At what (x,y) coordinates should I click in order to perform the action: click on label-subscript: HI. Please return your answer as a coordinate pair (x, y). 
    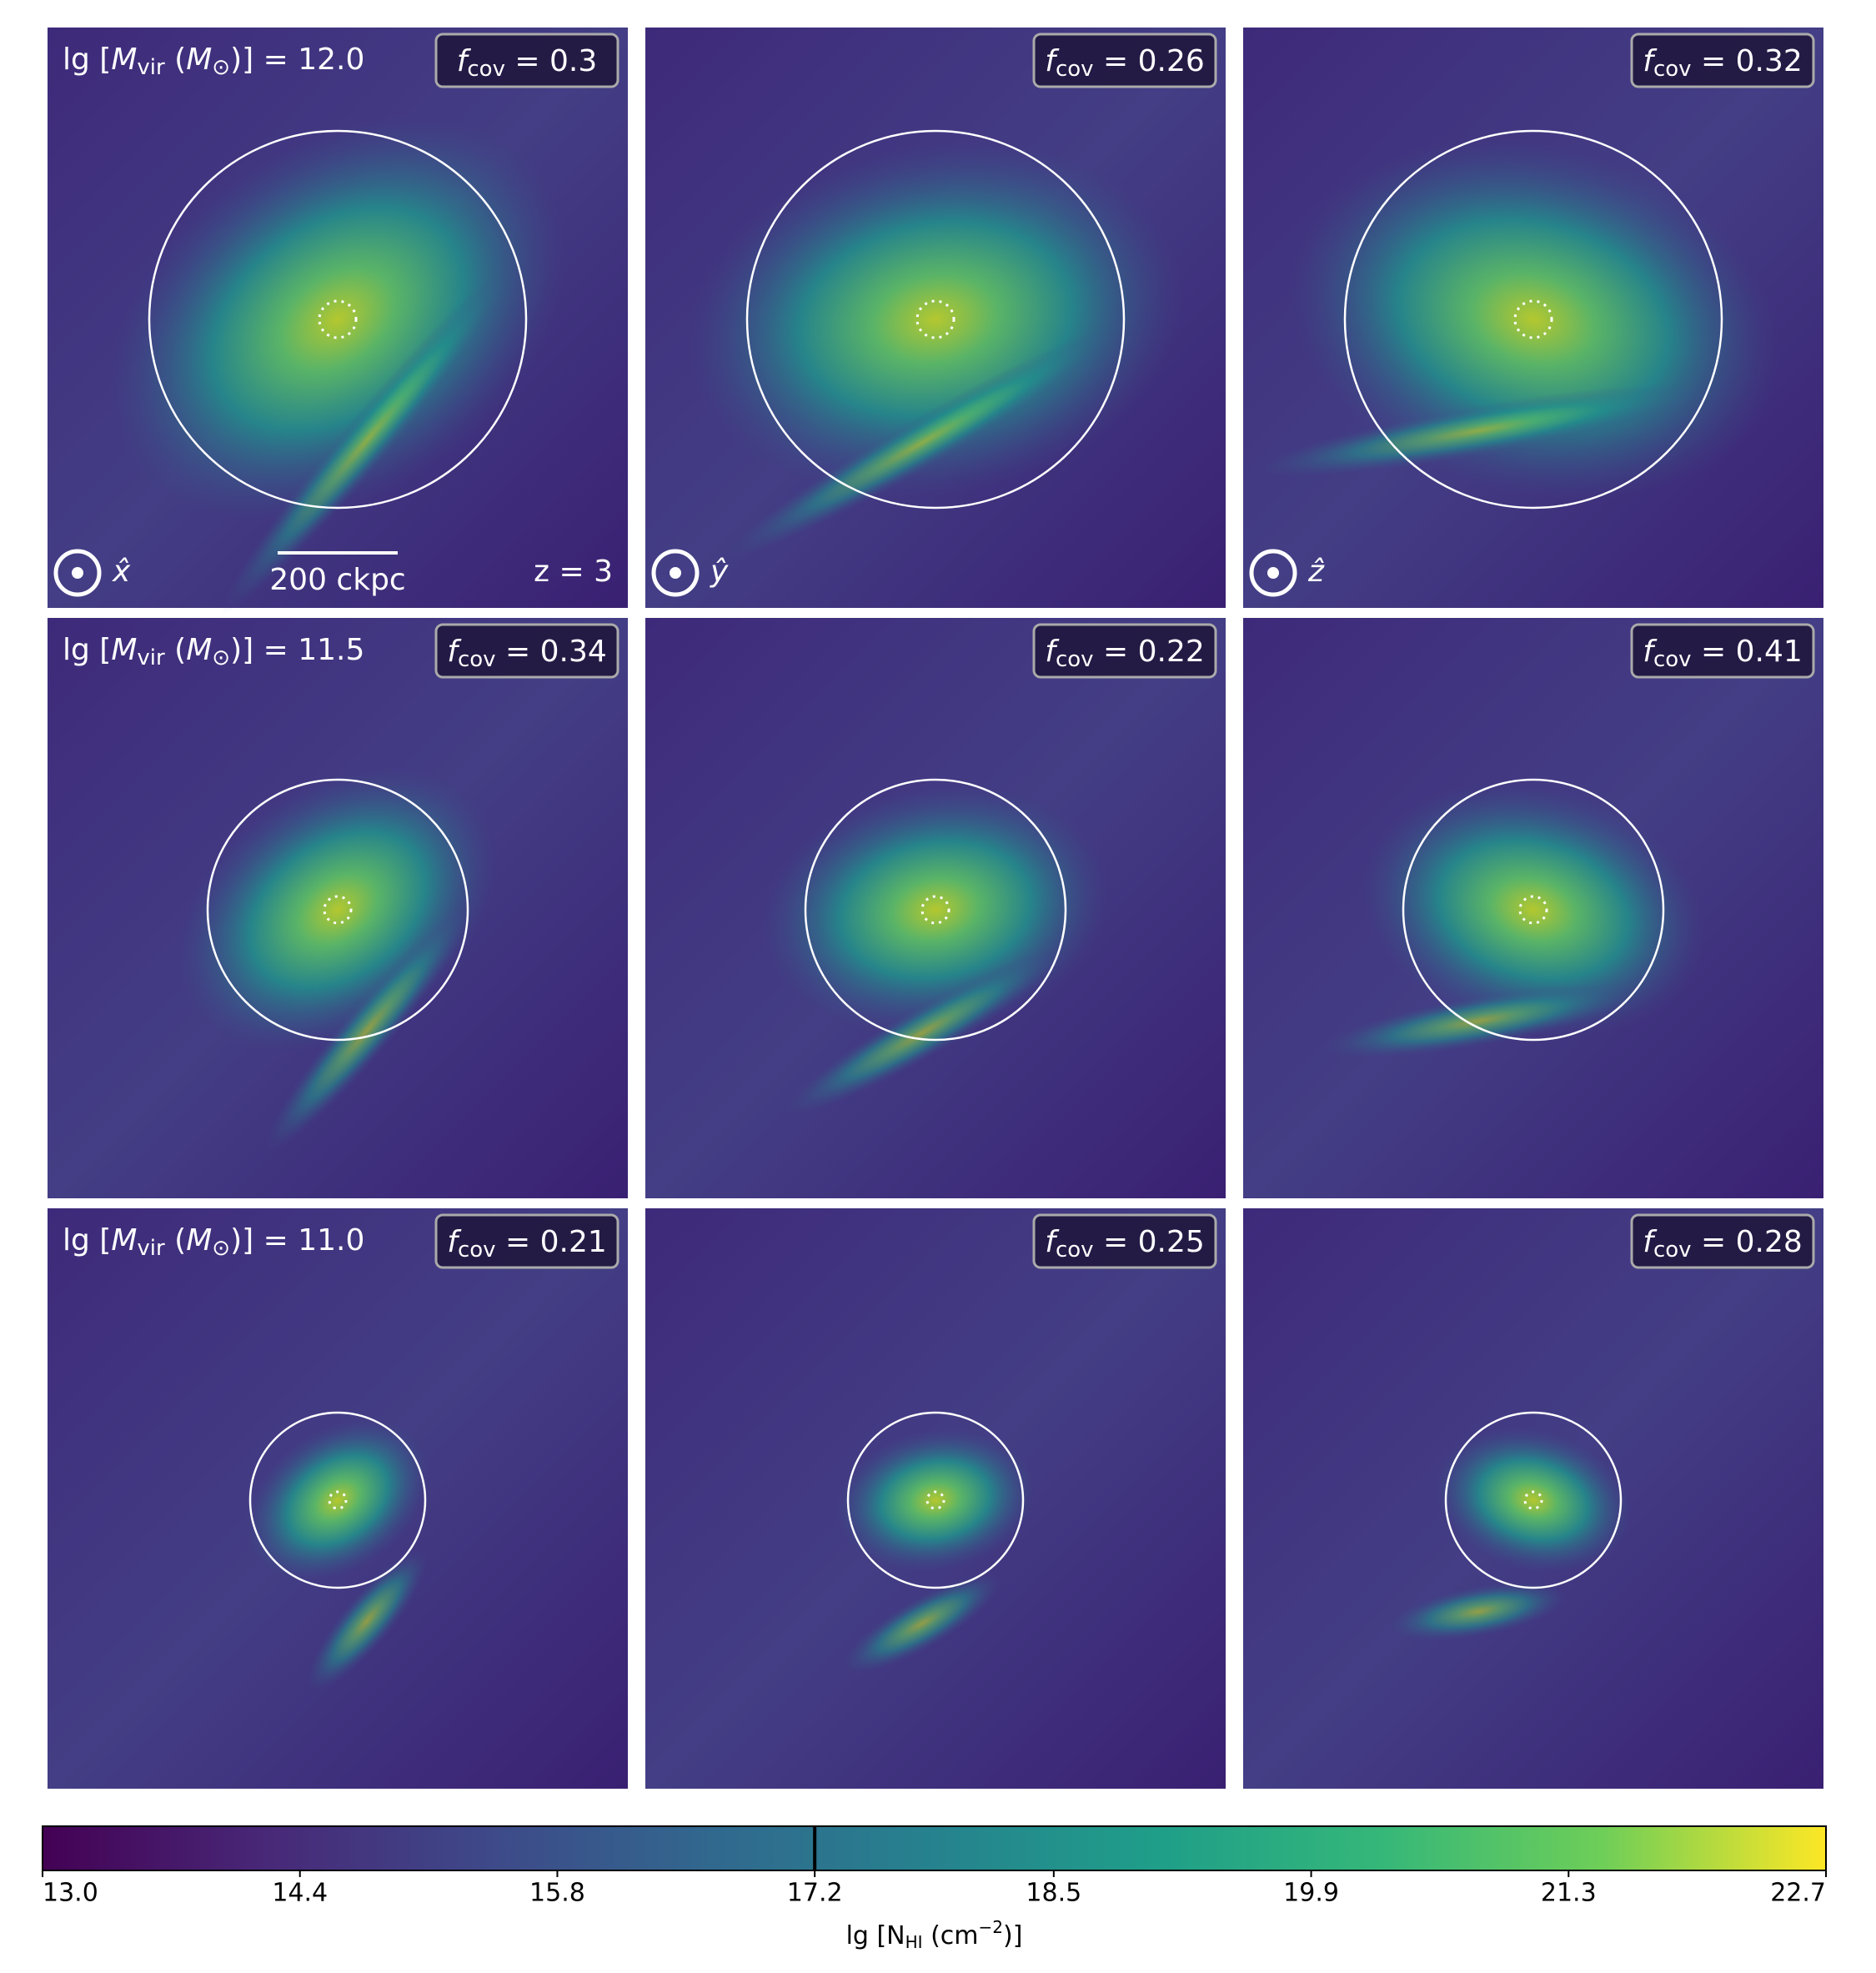
    Looking at the image, I should click on (914, 1942).